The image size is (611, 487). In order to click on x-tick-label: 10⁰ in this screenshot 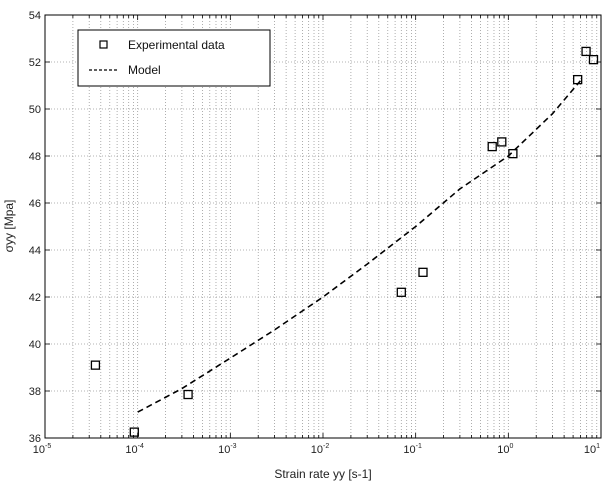, I will do `click(505, 449)`.